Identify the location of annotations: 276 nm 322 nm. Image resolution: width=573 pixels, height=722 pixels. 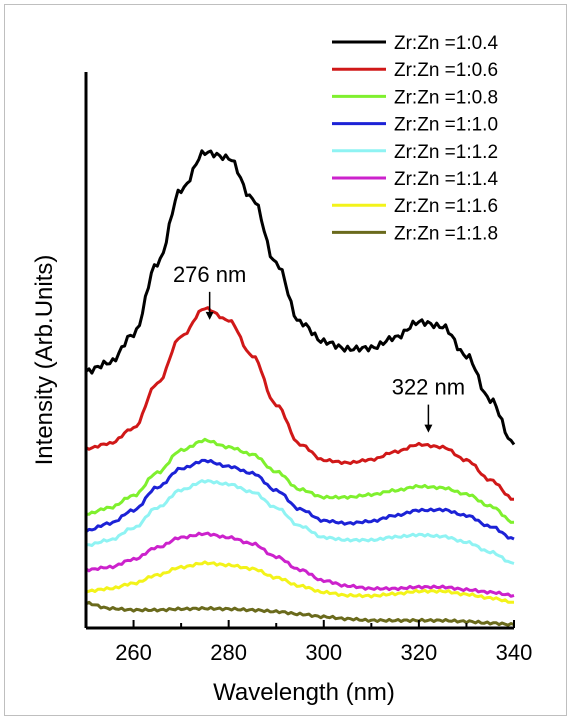
(319, 347).